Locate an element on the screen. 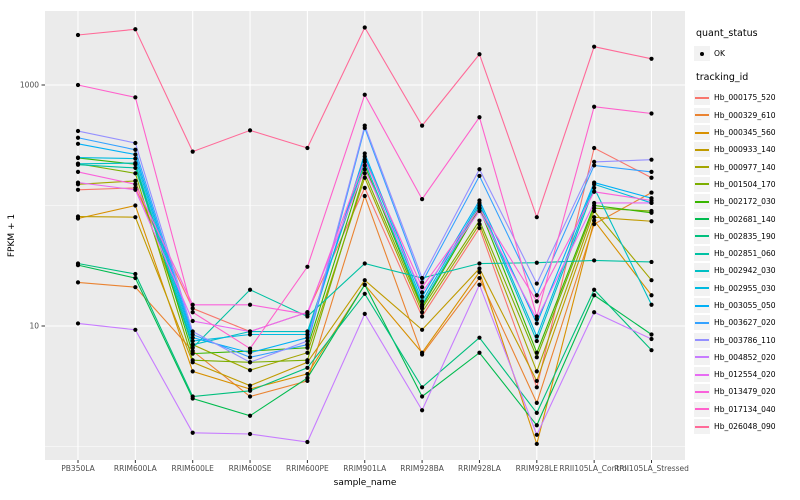  legend-item-label: Hb_001504_170 is located at coordinates (745, 184).